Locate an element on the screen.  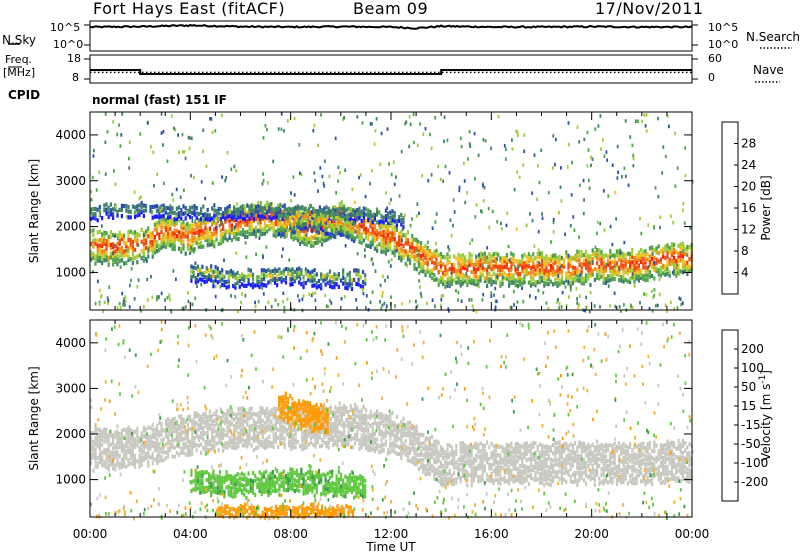
cpid-label: CPID is located at coordinates (24, 95).